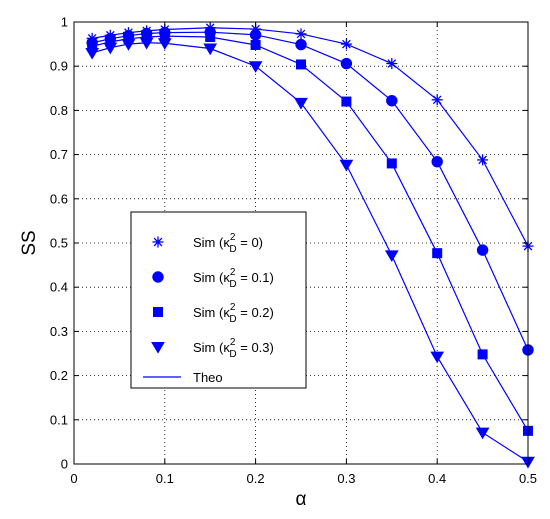 Image resolution: width=550 pixels, height=519 pixels. Describe the element at coordinates (64, 22) in the screenshot. I see `y-tick-label: 1` at that location.